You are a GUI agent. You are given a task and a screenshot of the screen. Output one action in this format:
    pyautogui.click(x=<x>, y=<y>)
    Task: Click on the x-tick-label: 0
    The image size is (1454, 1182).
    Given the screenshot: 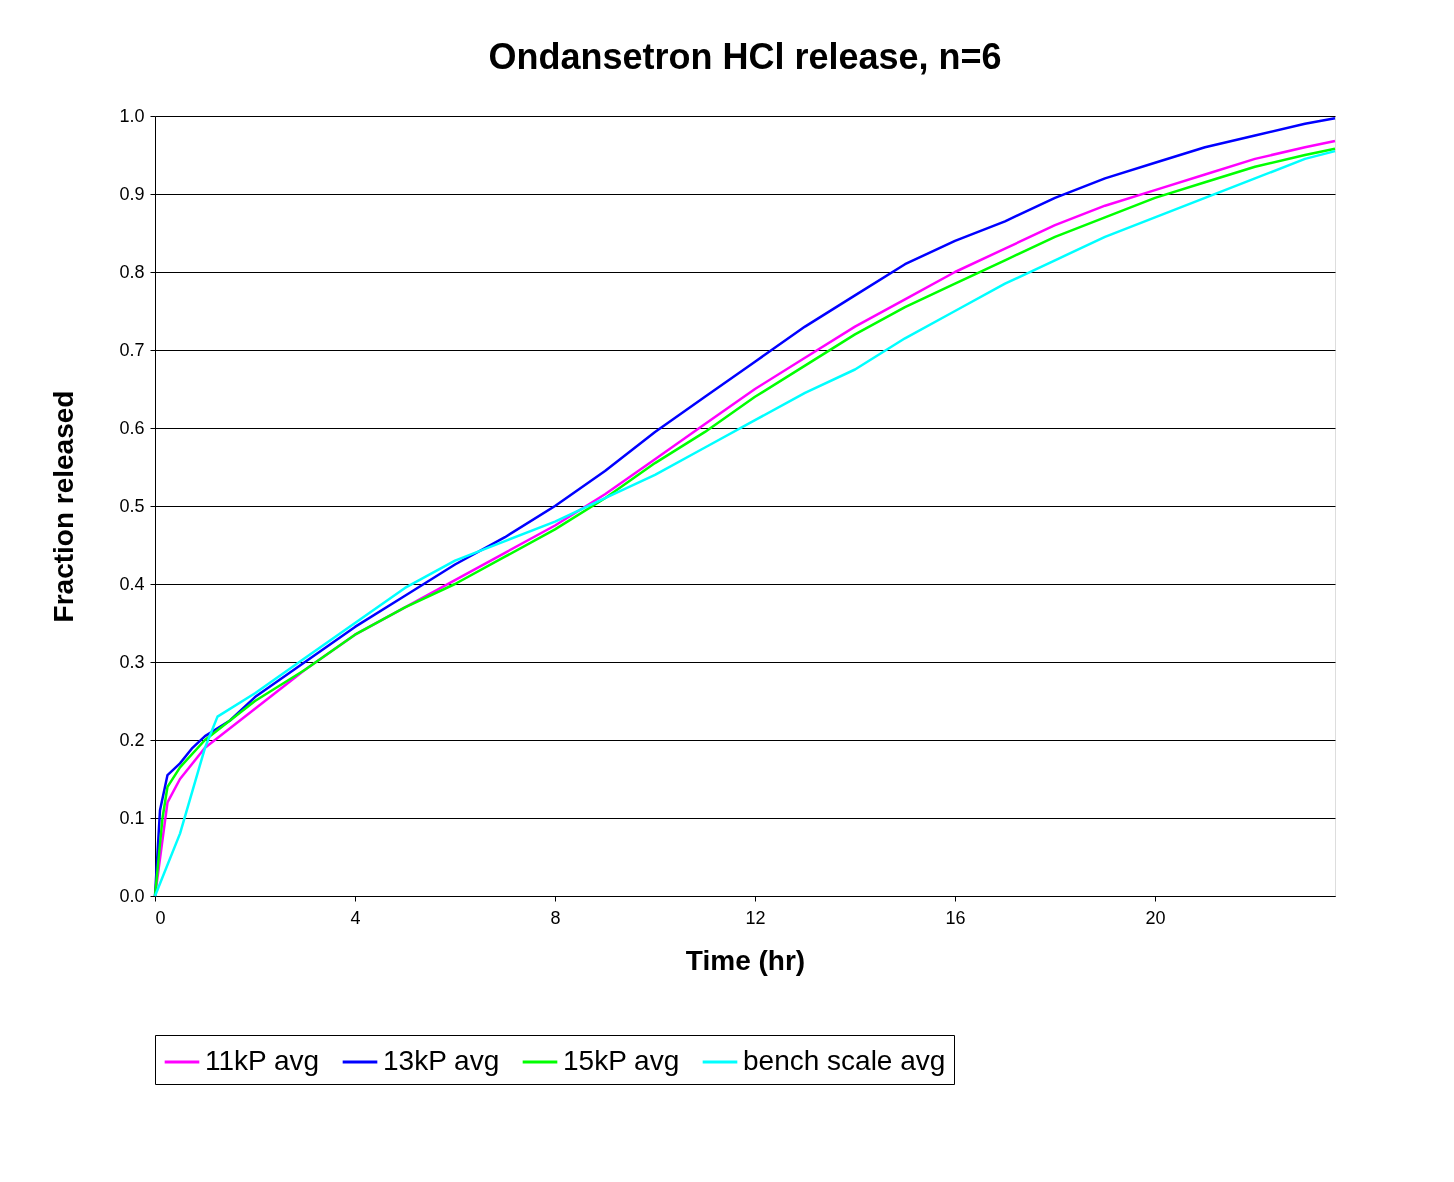 What is the action you would take?
    pyautogui.click(x=160, y=917)
    